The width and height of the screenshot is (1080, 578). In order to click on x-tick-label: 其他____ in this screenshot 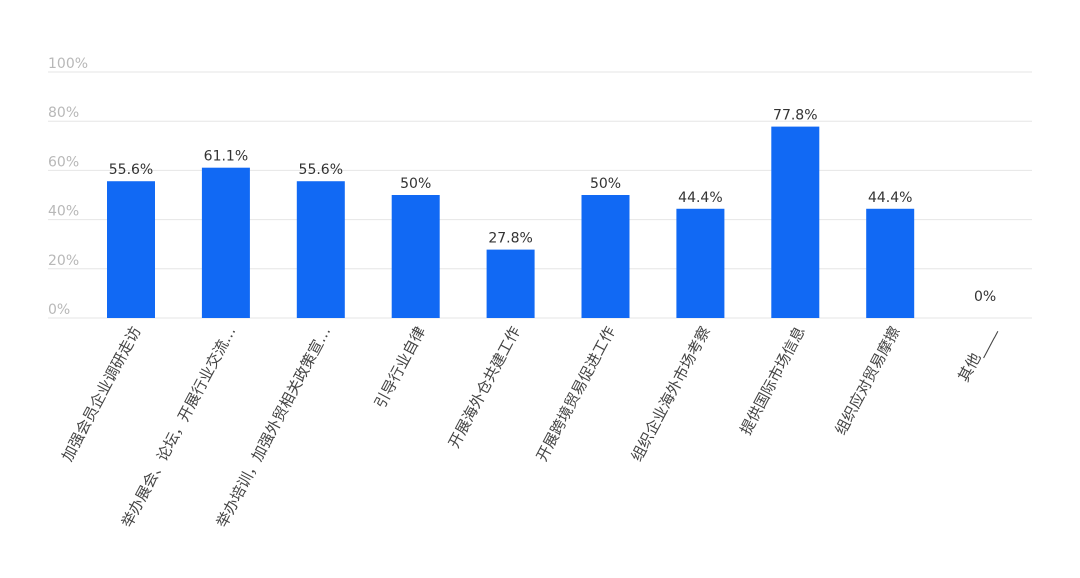, I will do `click(977, 354)`.